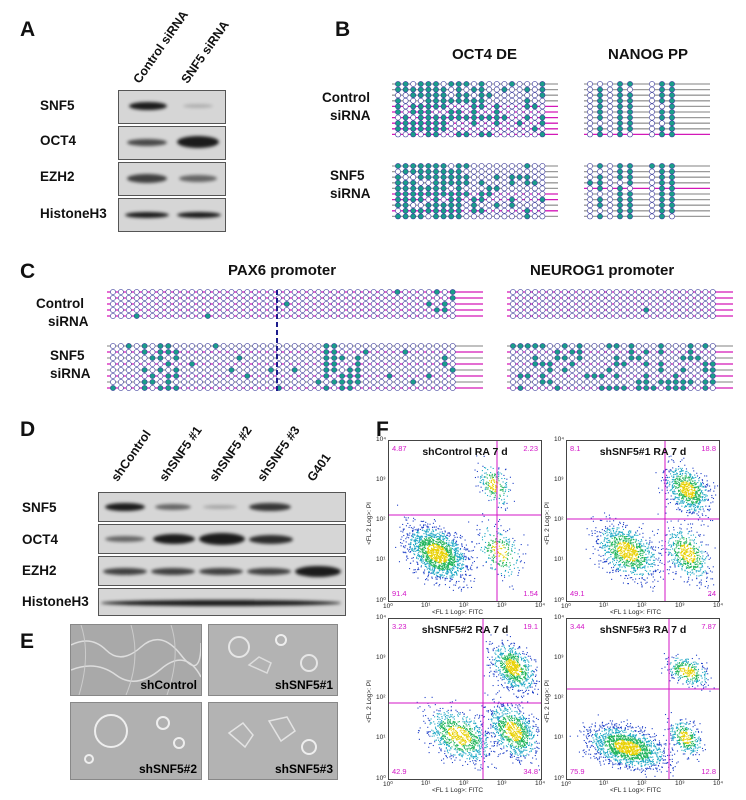 The image size is (746, 800). Describe the element at coordinates (643, 452) in the screenshot. I see `facs-title: shSNF5#1 RA 7 d` at that location.